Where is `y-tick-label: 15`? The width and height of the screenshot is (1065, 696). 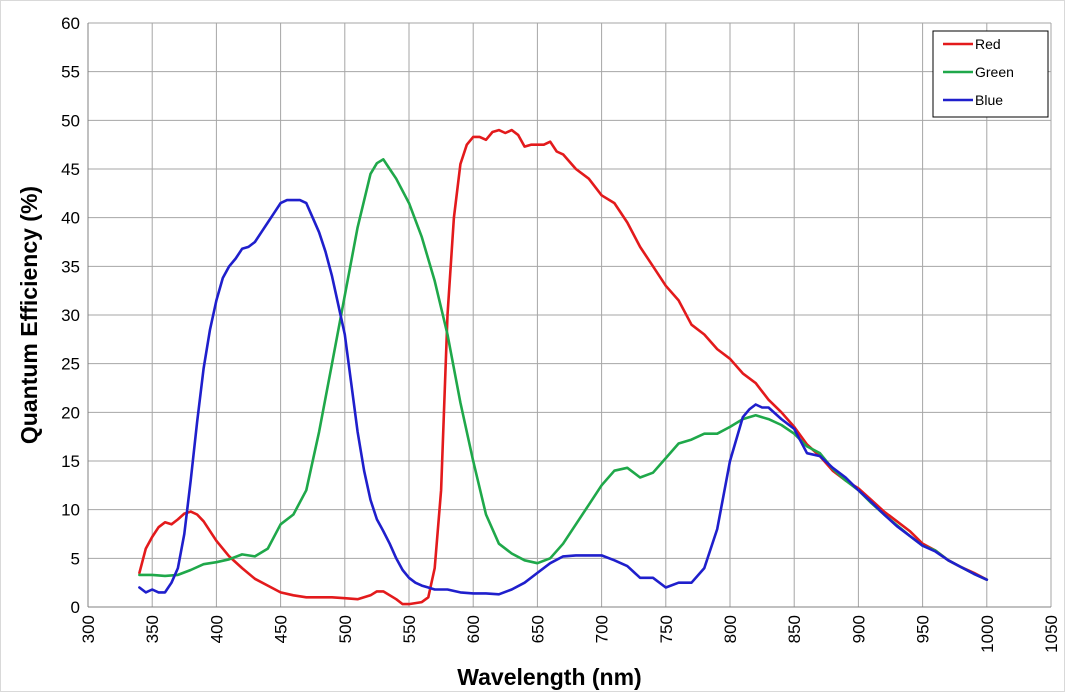 y-tick-label: 15 is located at coordinates (70, 461).